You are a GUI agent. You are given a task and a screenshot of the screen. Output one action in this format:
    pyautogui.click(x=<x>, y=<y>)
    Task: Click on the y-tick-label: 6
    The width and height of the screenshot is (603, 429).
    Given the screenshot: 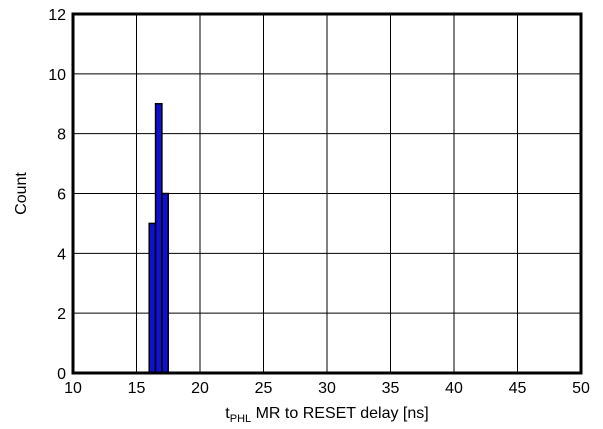 What is the action you would take?
    pyautogui.click(x=61, y=195)
    